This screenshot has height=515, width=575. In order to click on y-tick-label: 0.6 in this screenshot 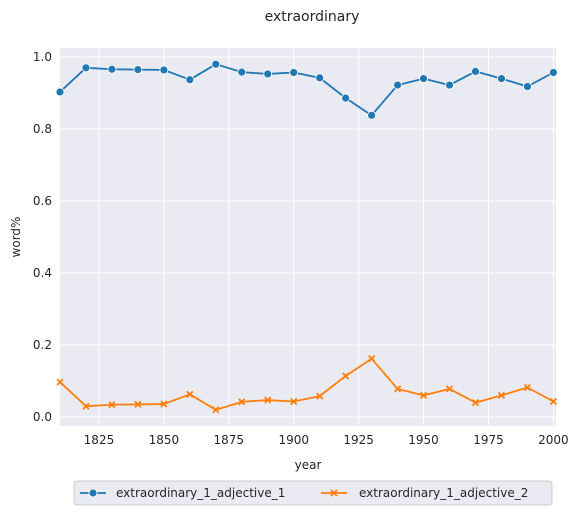, I will do `click(42, 201)`.